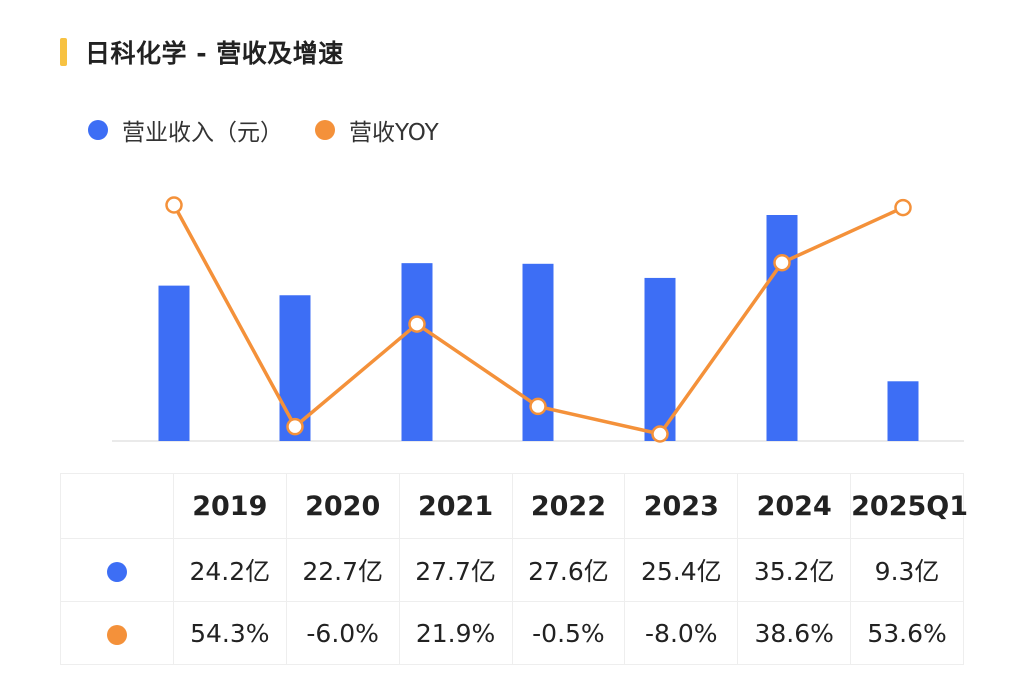  I want to click on table-header-cell: 2023, so click(681, 506).